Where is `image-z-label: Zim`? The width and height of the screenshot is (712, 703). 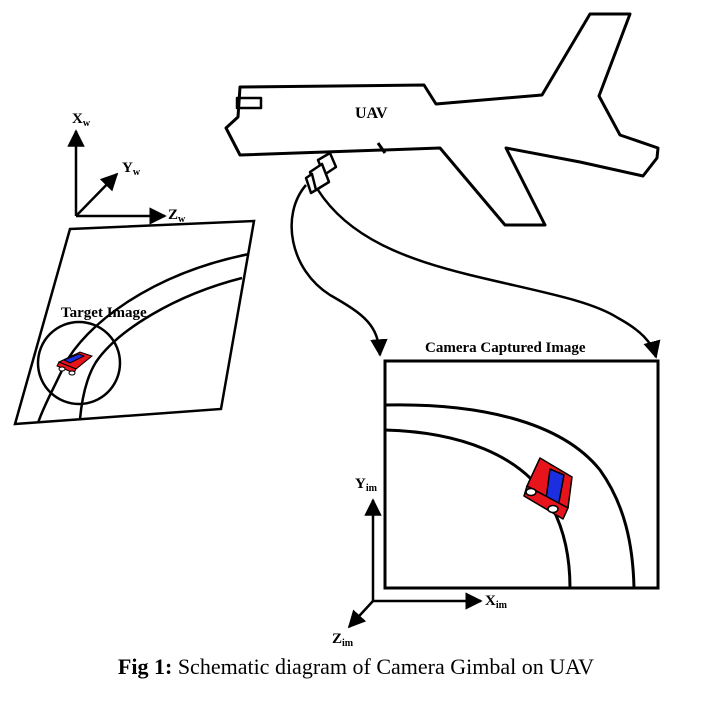 image-z-label: Zim is located at coordinates (343, 640).